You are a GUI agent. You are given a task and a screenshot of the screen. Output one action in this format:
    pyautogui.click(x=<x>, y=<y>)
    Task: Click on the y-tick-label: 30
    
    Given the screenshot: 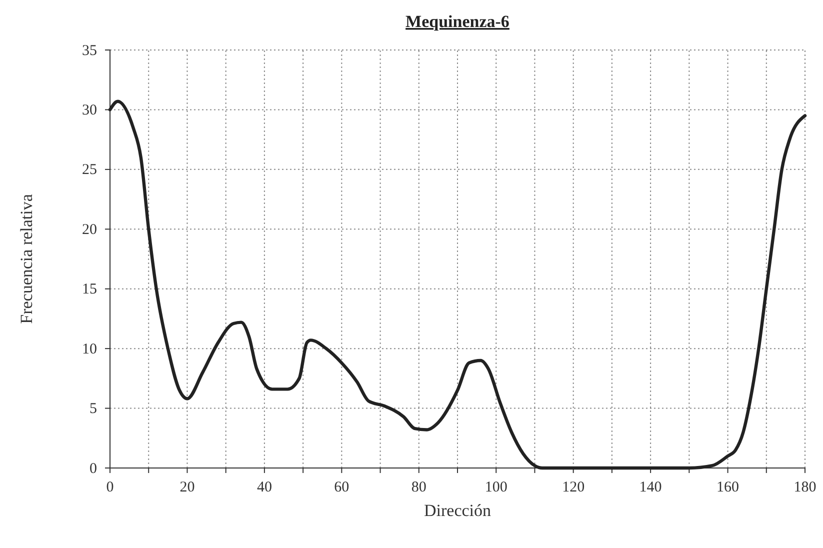 What is the action you would take?
    pyautogui.click(x=89, y=110)
    